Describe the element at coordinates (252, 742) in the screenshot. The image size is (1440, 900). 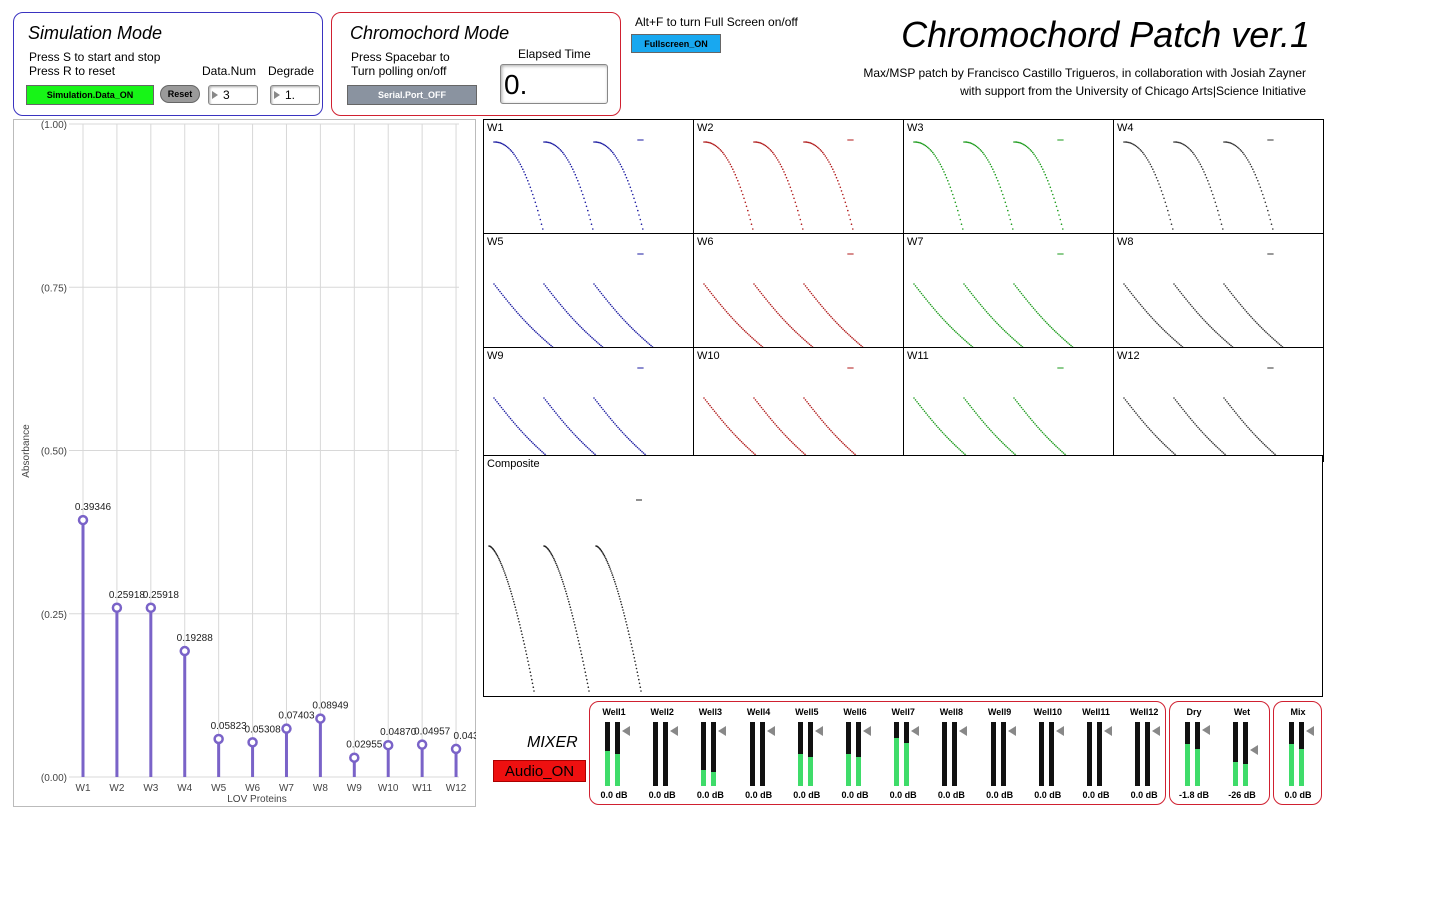
I see `chart-point-w6` at that location.